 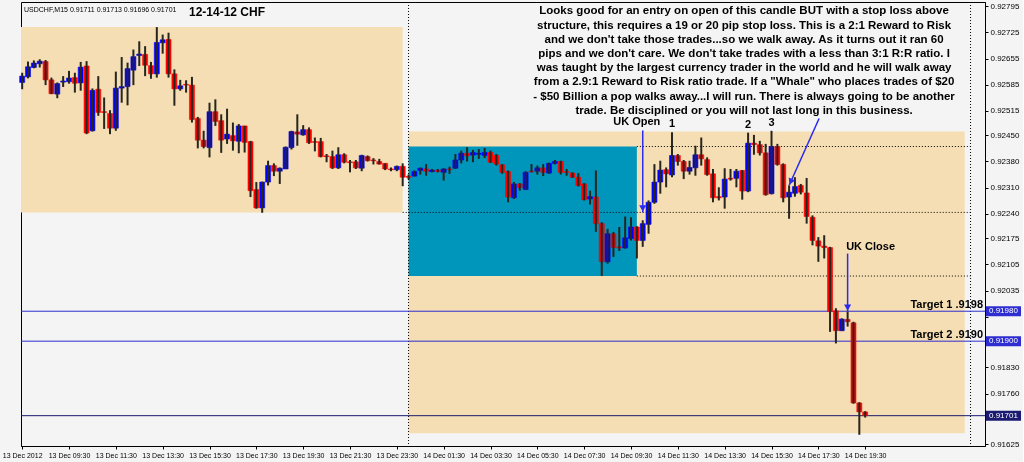 I want to click on y-tick-label: 0.92450, so click(x=1005, y=135).